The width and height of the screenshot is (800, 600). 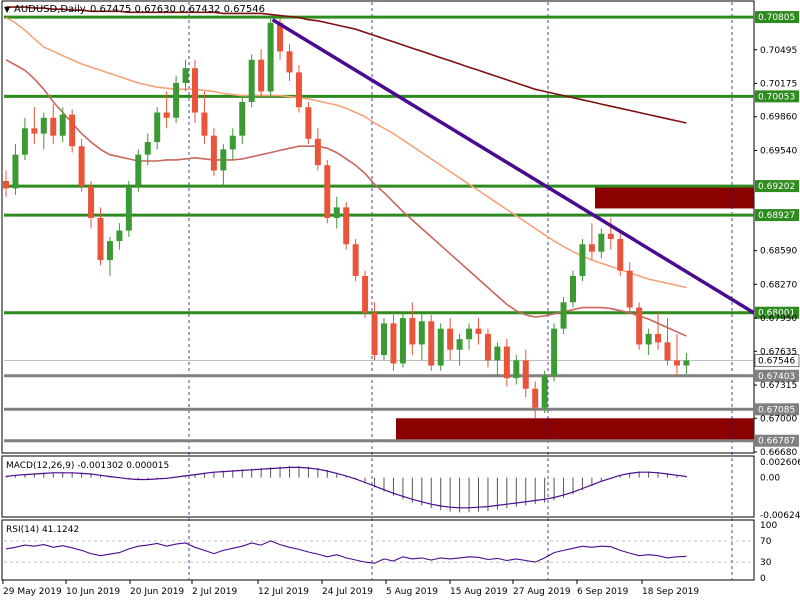 I want to click on level-label-2: 0.69202, so click(x=776, y=187).